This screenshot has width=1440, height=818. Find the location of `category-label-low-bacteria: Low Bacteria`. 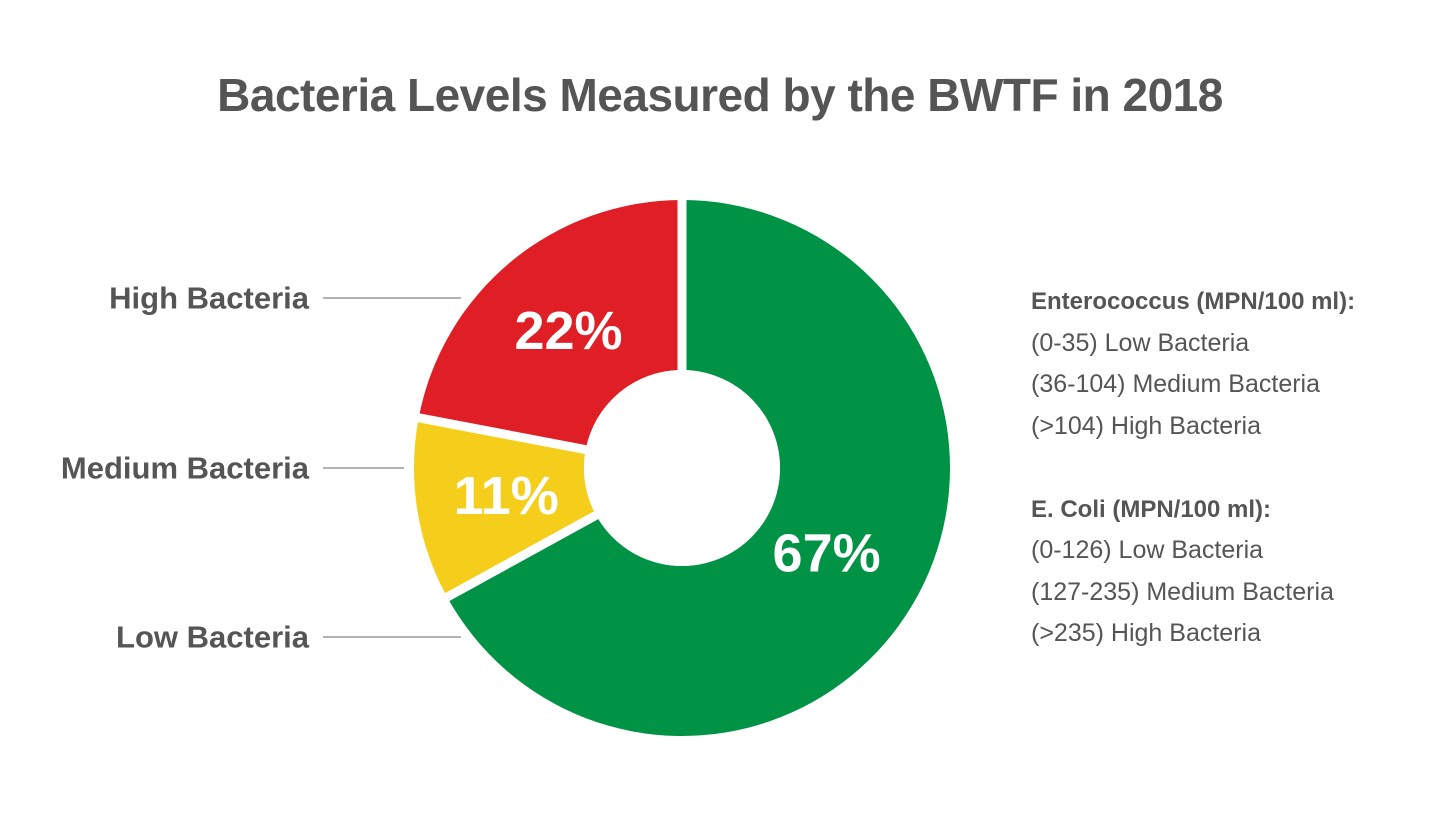

category-label-low-bacteria: Low Bacteria is located at coordinates (213, 637).